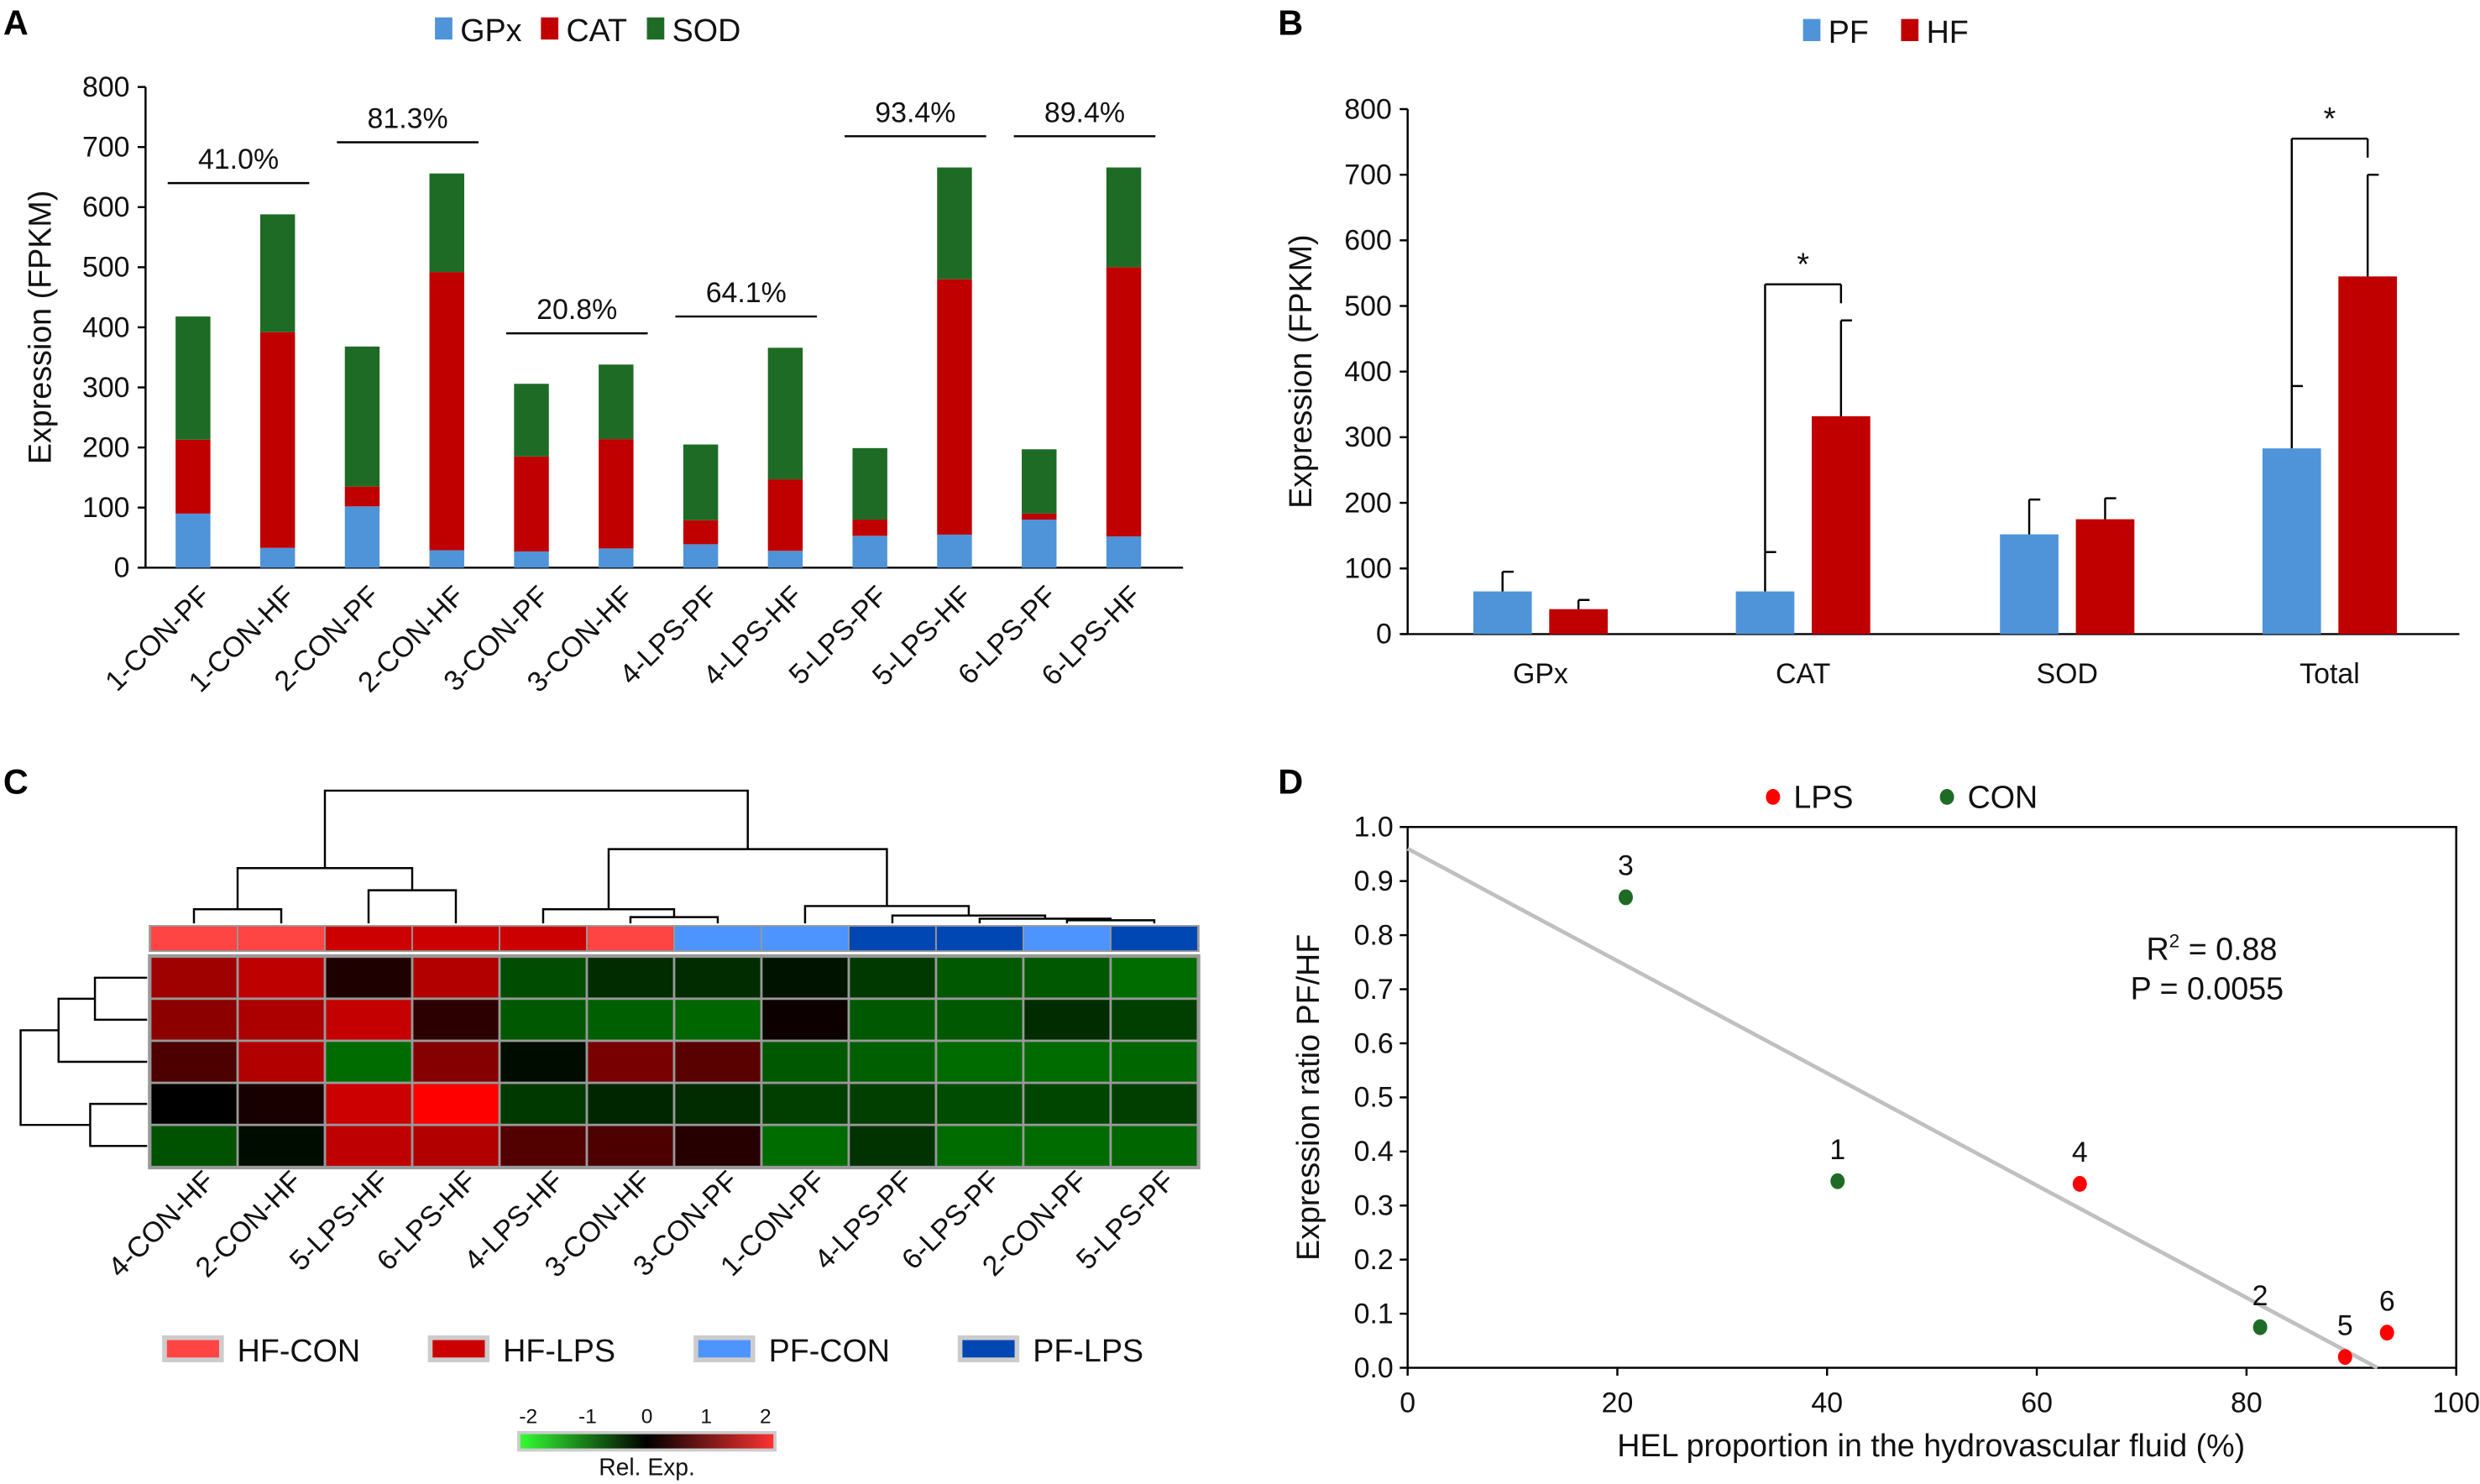  Describe the element at coordinates (1910, 29) in the screenshot. I see `legend-swatch-hf` at that location.